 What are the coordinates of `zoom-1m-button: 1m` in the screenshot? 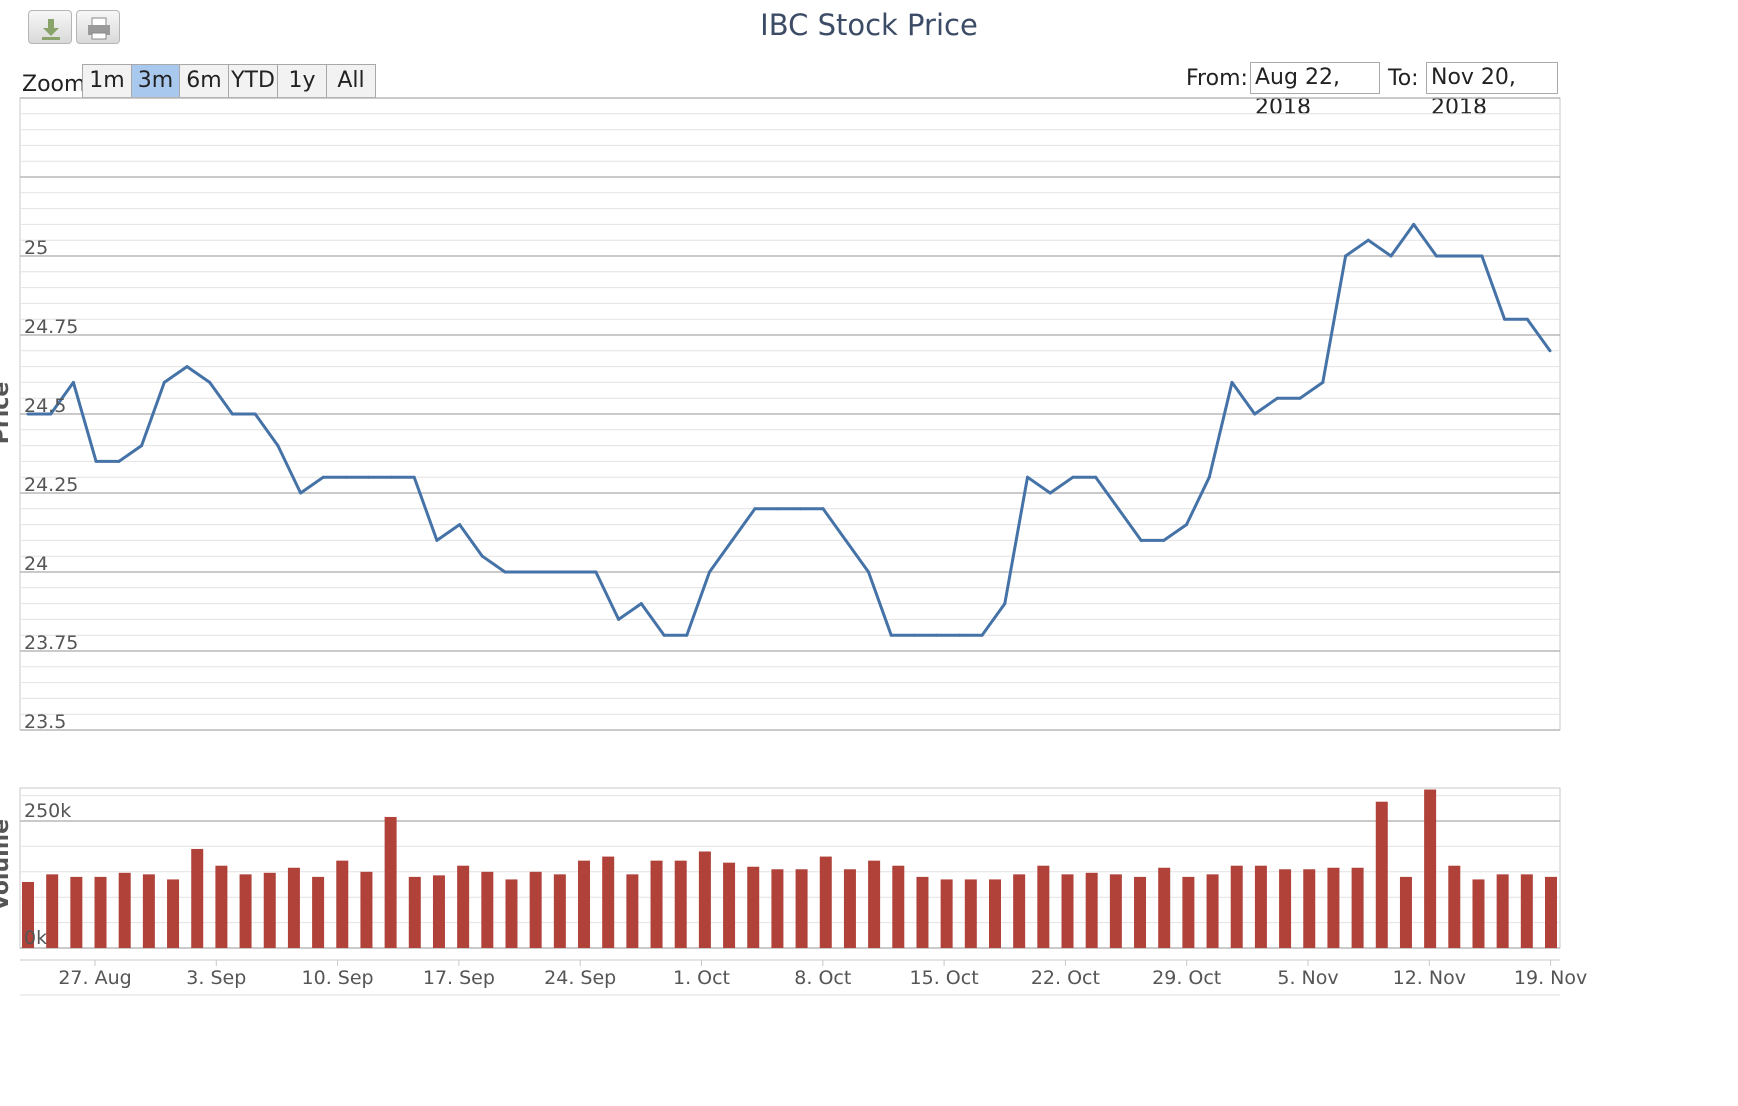 It's located at (107, 81).